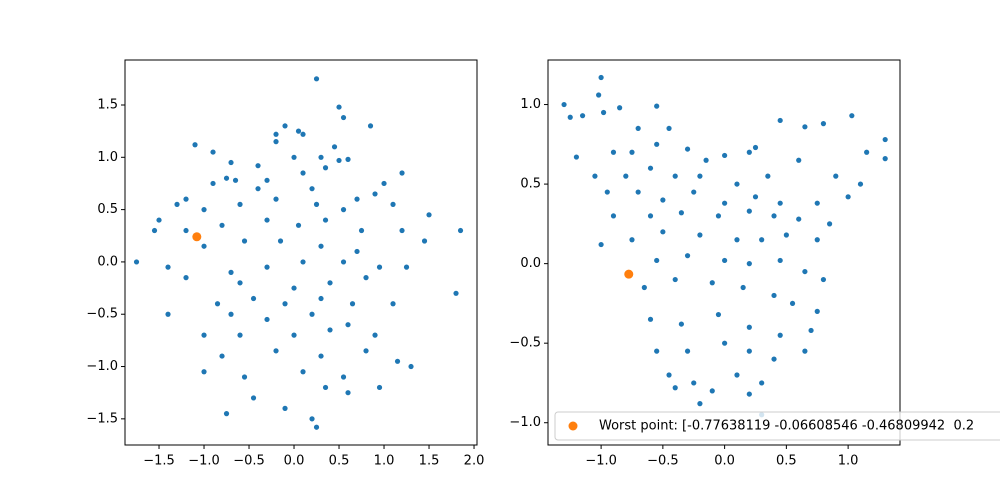 The width and height of the screenshot is (1000, 500). Describe the element at coordinates (159, 461) in the screenshot. I see `x-tick-label: −1.5` at that location.